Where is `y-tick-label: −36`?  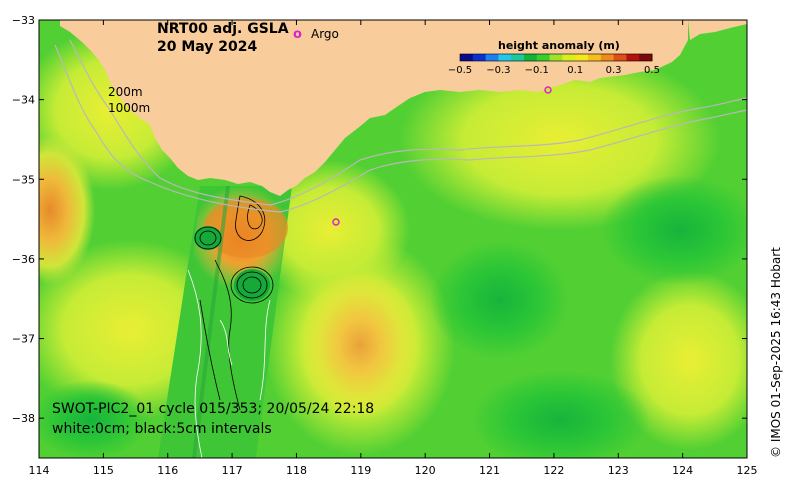
y-tick-label: −36 is located at coordinates (23, 259).